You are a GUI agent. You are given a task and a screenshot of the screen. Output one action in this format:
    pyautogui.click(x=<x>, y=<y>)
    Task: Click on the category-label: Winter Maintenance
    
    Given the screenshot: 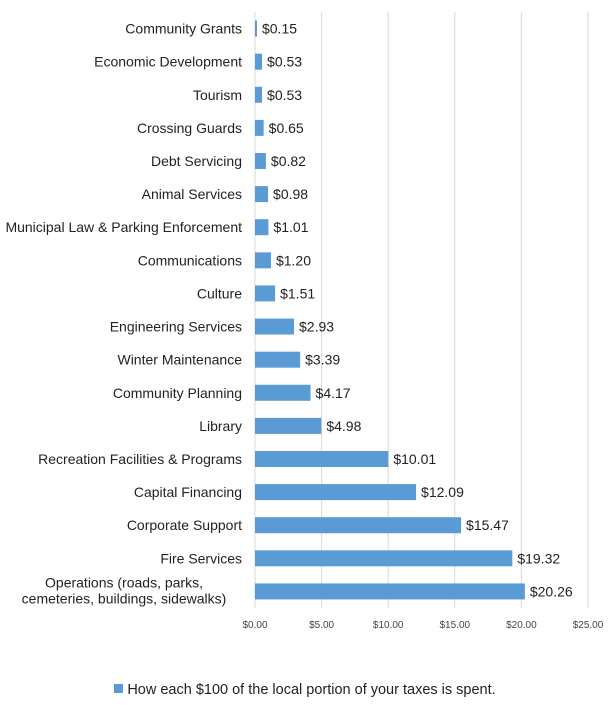 What is the action you would take?
    pyautogui.click(x=179, y=360)
    